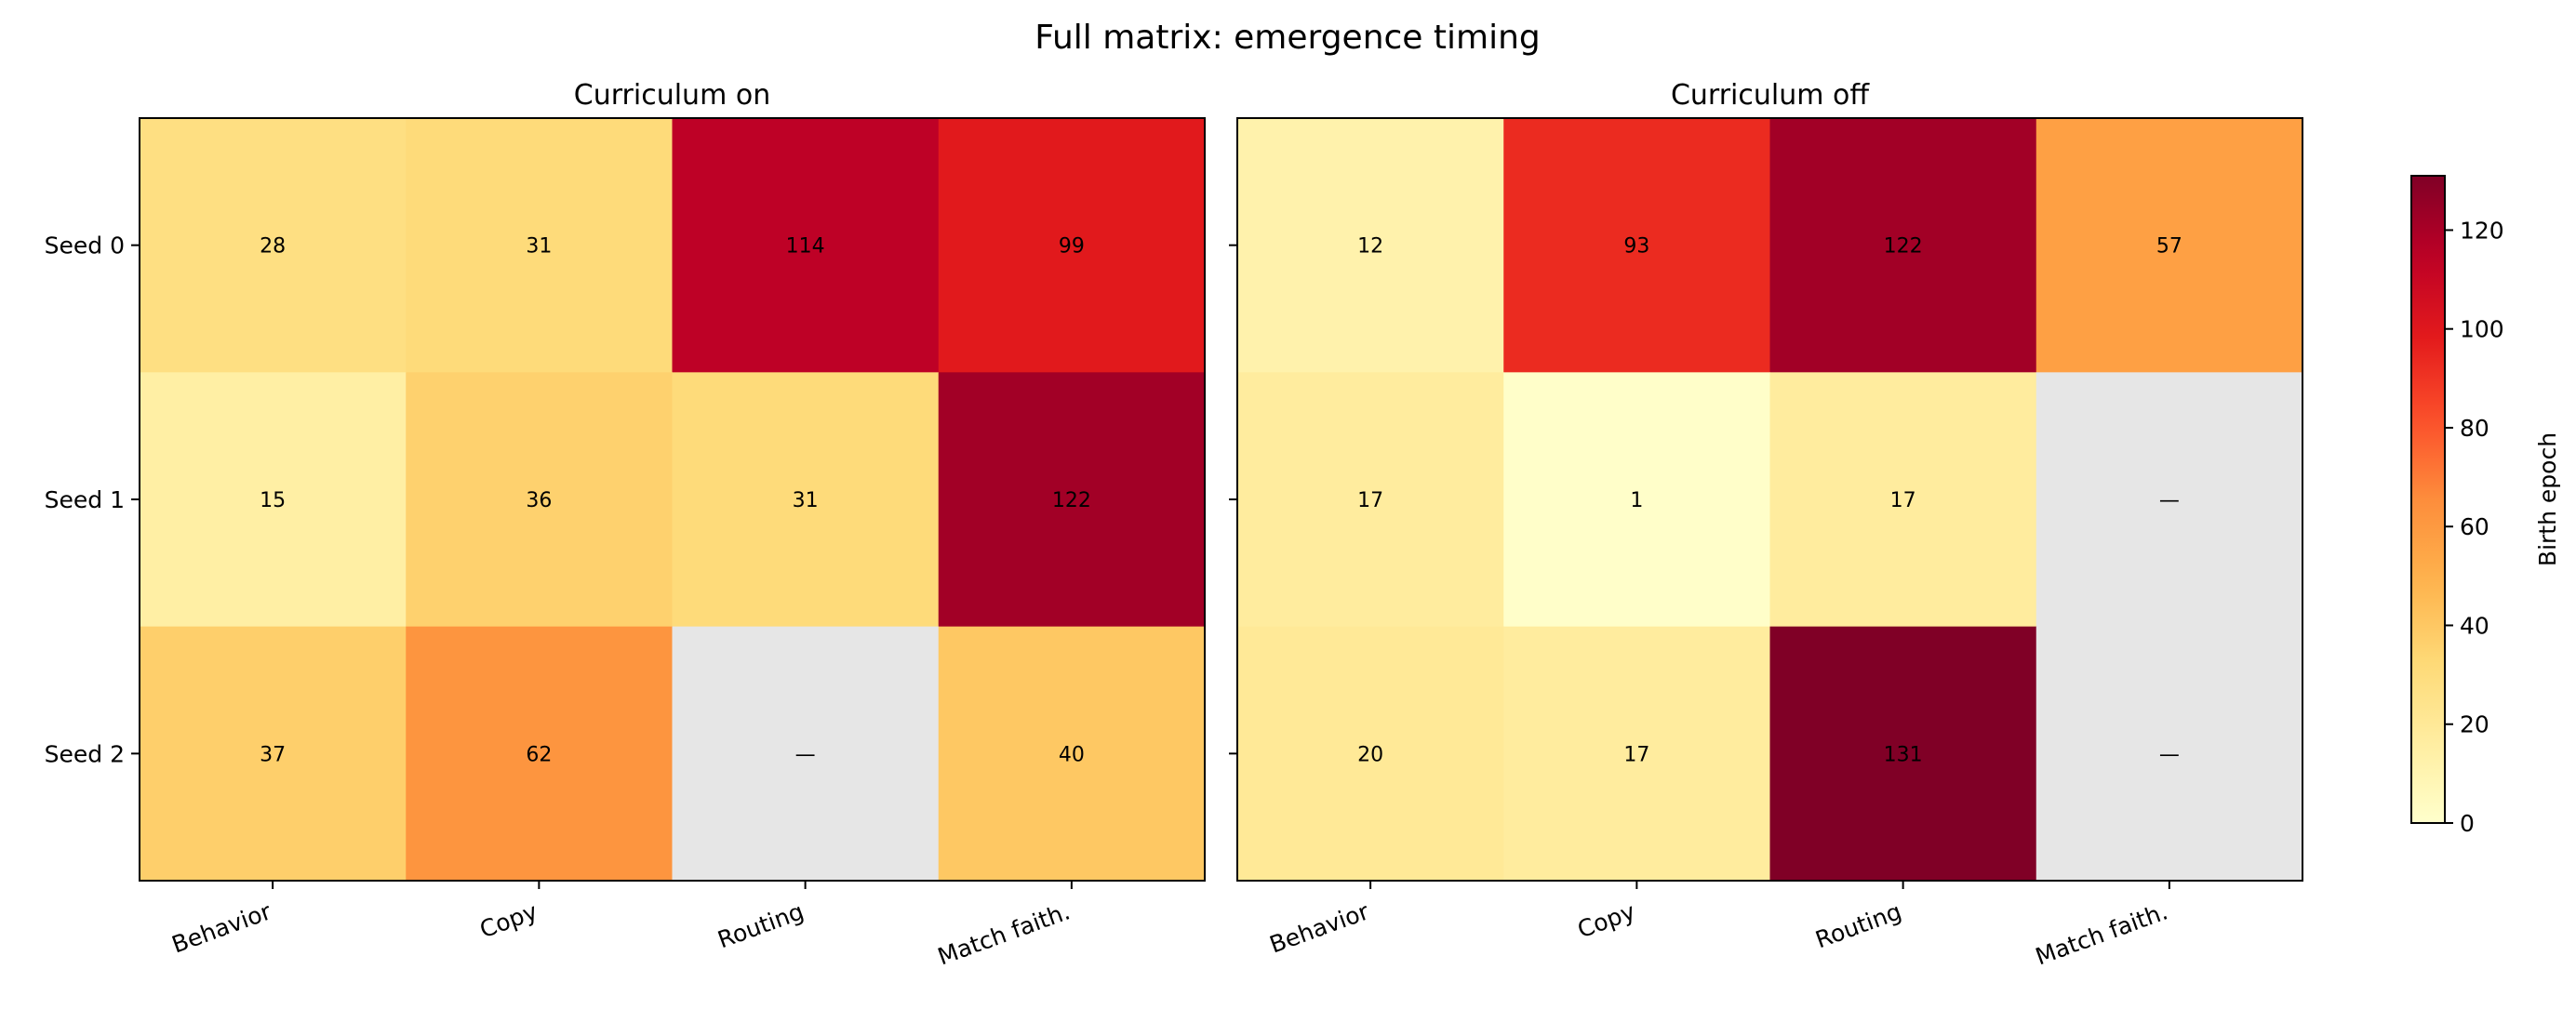 The width and height of the screenshot is (2576, 1009). Describe the element at coordinates (2428, 499) in the screenshot. I see `colorbar-gradient` at that location.